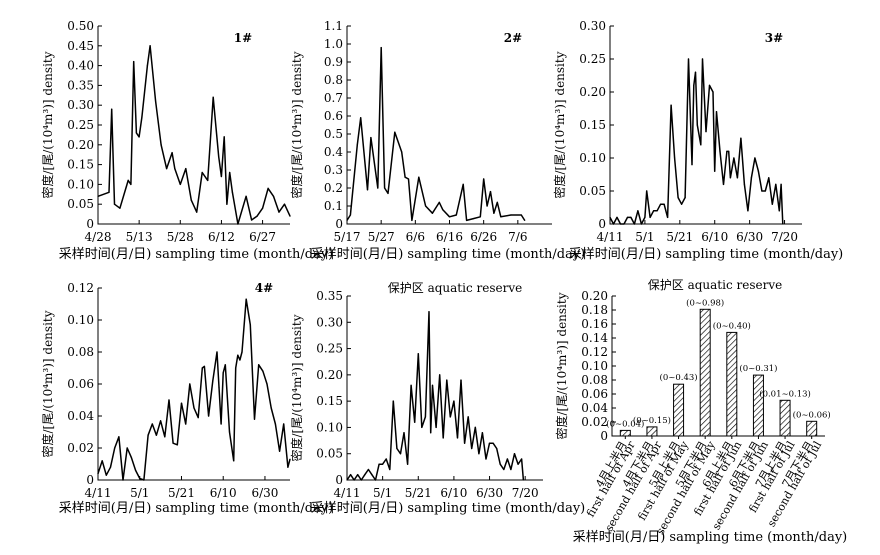 Image resolution: width=880 pixels, height=555 pixels. What do you see at coordinates (333, 152) in the screenshot?
I see `y-tick-label: 0.4` at bounding box center [333, 152].